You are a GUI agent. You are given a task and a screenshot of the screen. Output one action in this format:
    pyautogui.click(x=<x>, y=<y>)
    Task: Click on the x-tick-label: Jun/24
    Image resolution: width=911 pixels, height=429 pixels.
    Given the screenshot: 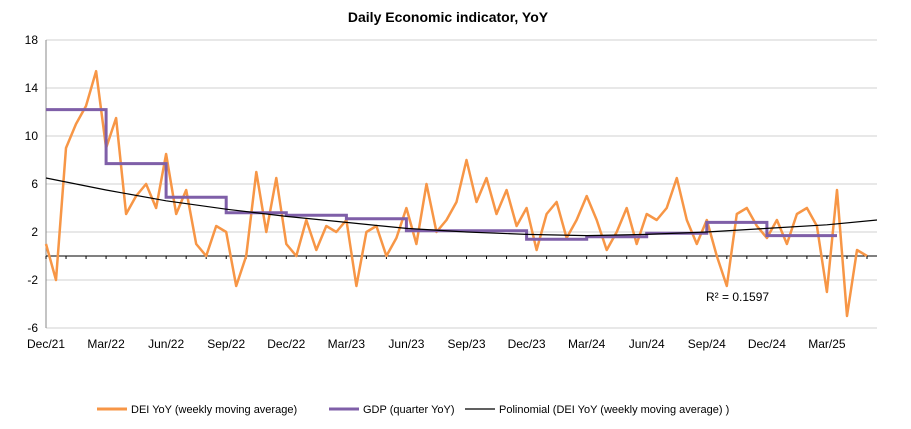 What is the action you would take?
    pyautogui.click(x=647, y=344)
    